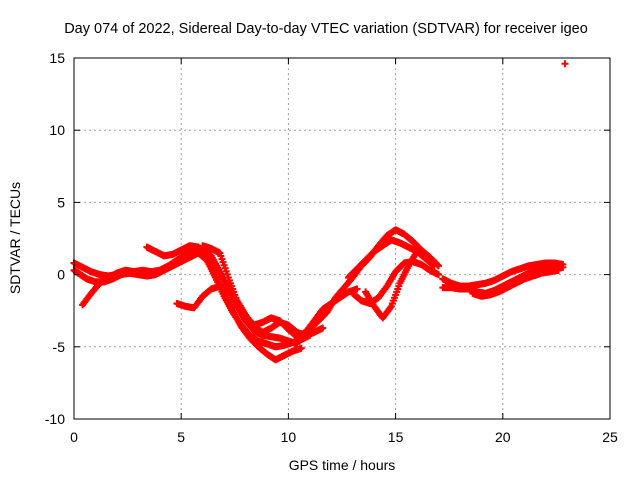  What do you see at coordinates (61, 275) in the screenshot?
I see `y-tick-label: 0` at bounding box center [61, 275].